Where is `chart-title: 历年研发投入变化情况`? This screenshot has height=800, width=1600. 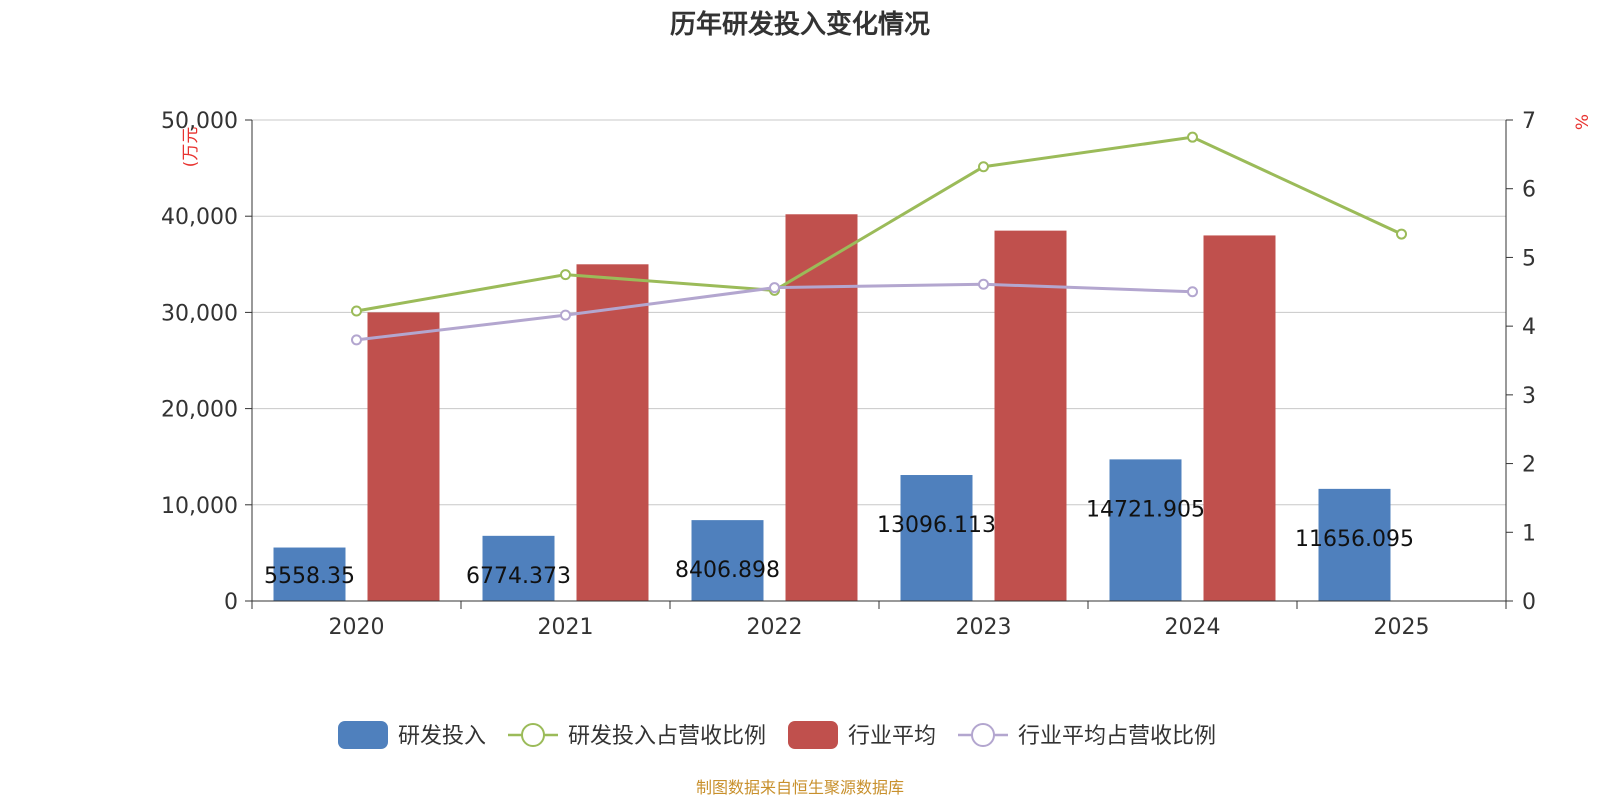 chart-title: 历年研发投入变化情况 is located at coordinates (800, 24).